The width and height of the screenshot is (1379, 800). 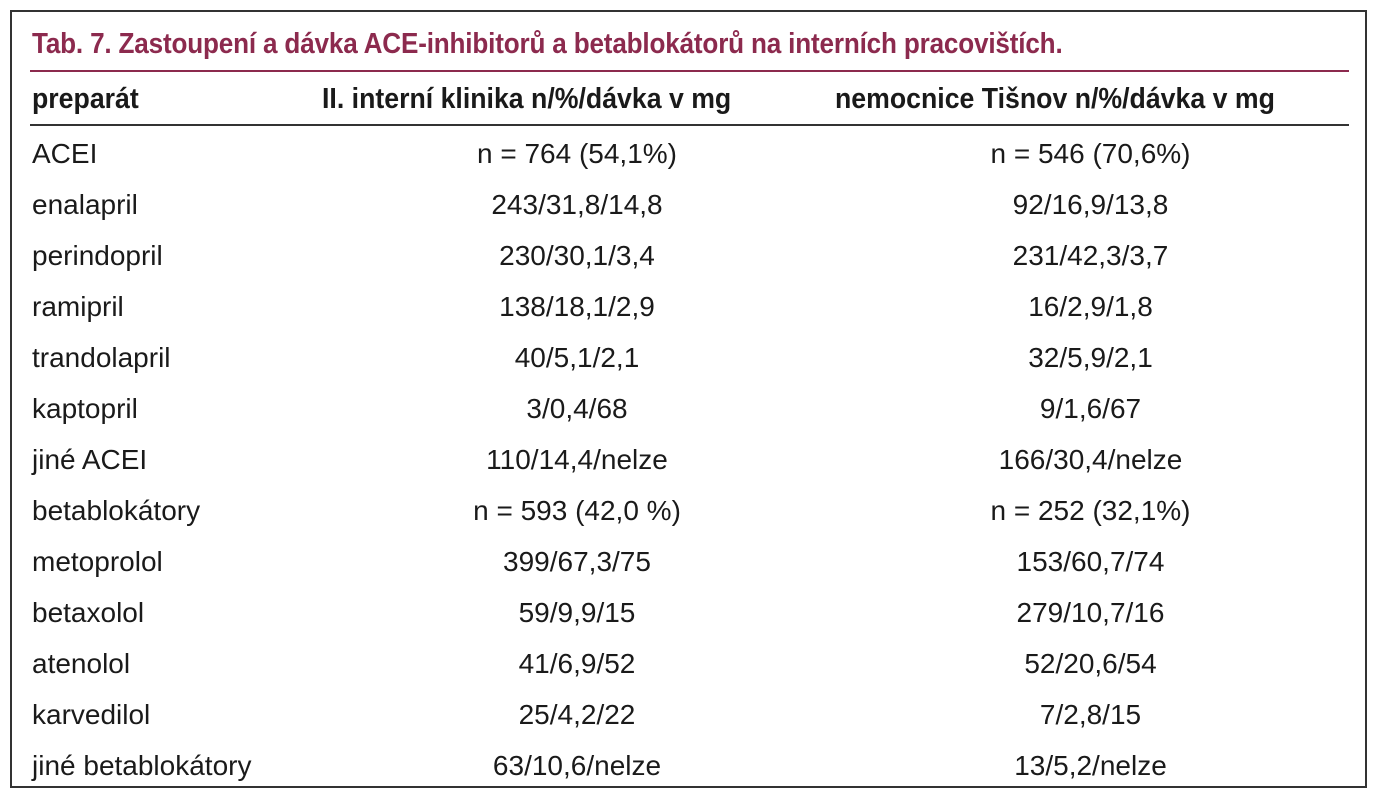 I want to click on table-row: ramipril 138/18,1/2,9 16/2,9/1,8, so click(x=689, y=306).